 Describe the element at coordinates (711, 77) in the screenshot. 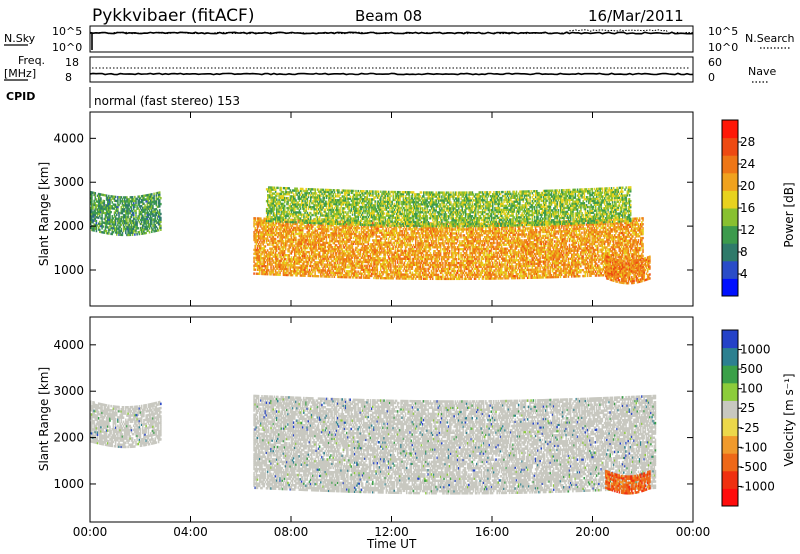

I see `nave-tick-bottom: 0` at that location.